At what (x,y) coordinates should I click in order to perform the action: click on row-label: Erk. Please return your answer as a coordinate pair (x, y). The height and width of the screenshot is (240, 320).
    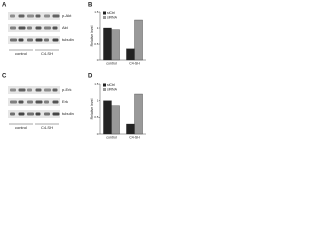
    Looking at the image, I should click on (65, 101).